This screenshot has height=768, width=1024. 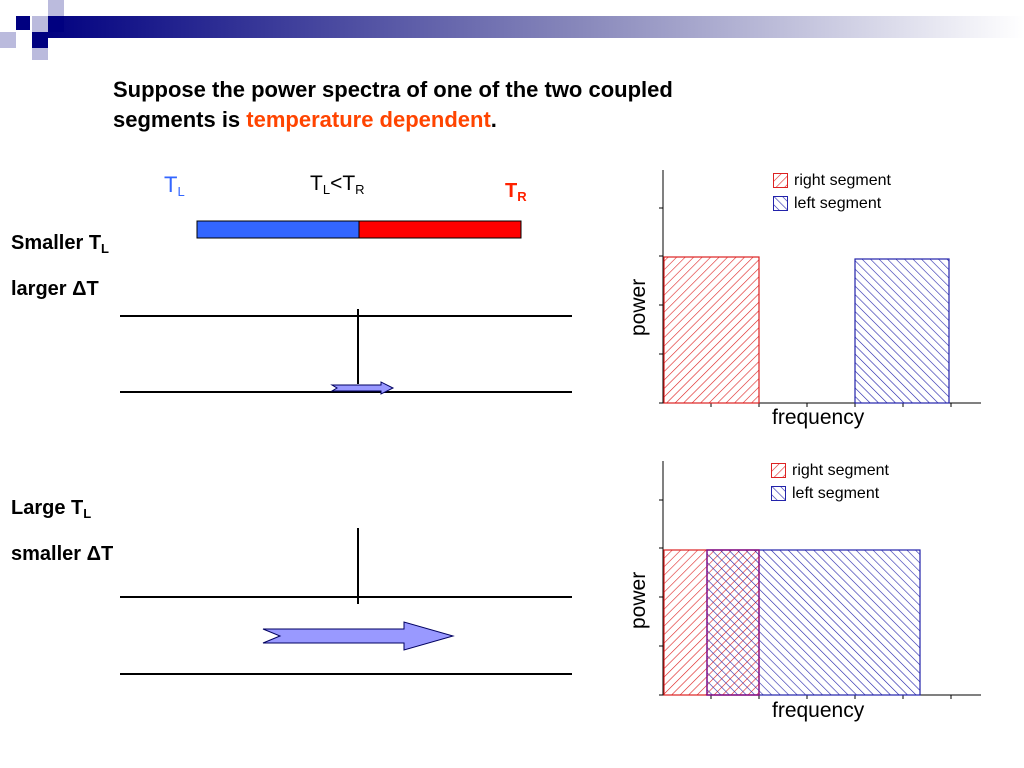 I want to click on tr-label: TR, so click(x=516, y=191).